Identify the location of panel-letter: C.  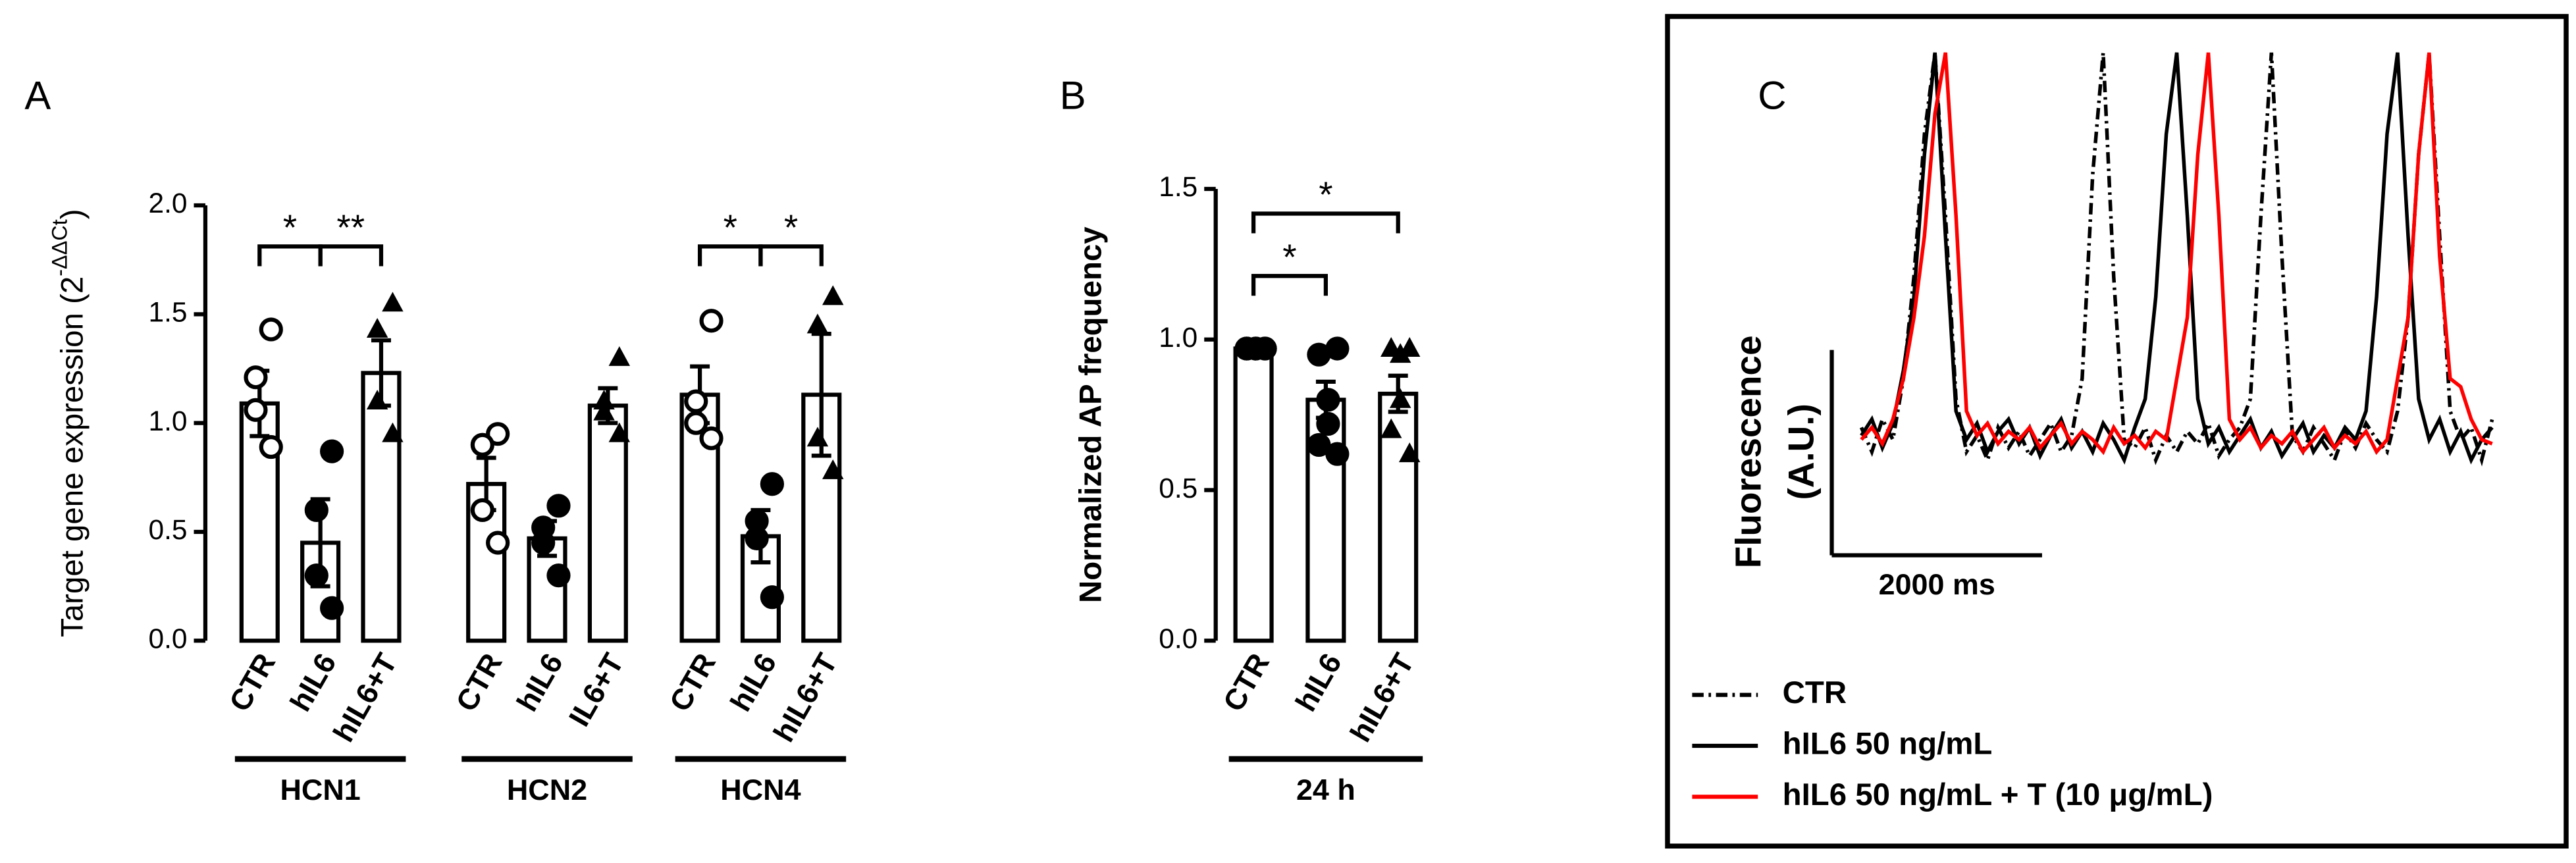
(1772, 96).